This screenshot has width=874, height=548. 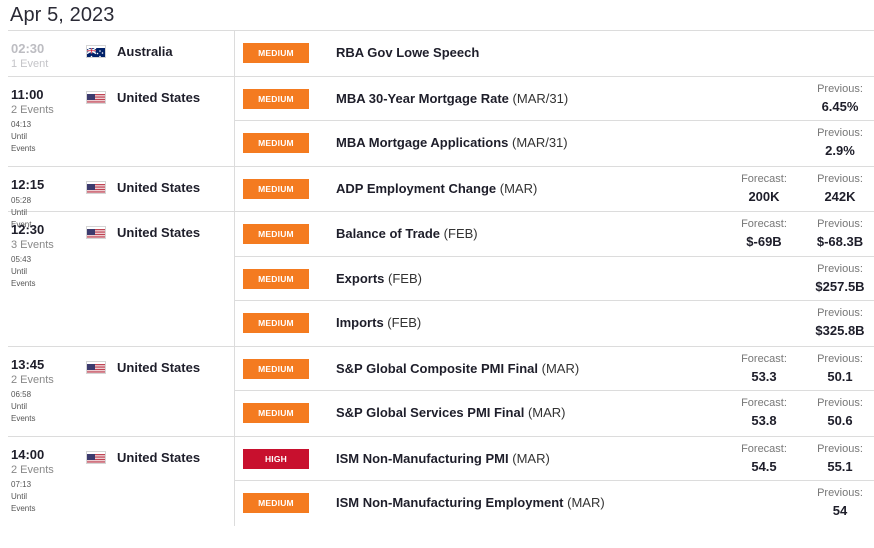 I want to click on event-name: MBA 30-Year Mortgage Rate (MAR/31), so click(x=452, y=98).